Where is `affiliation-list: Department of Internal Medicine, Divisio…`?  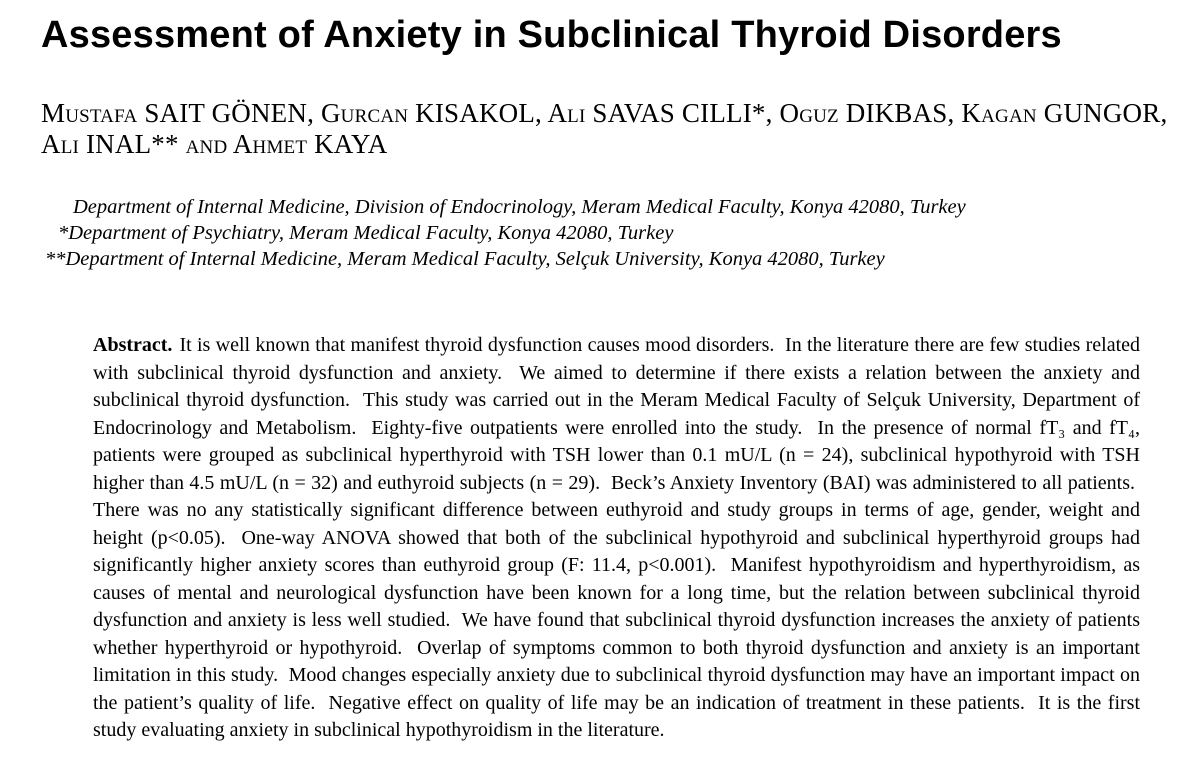 affiliation-list: Department of Internal Medicine, Divisio… is located at coordinates (620, 233).